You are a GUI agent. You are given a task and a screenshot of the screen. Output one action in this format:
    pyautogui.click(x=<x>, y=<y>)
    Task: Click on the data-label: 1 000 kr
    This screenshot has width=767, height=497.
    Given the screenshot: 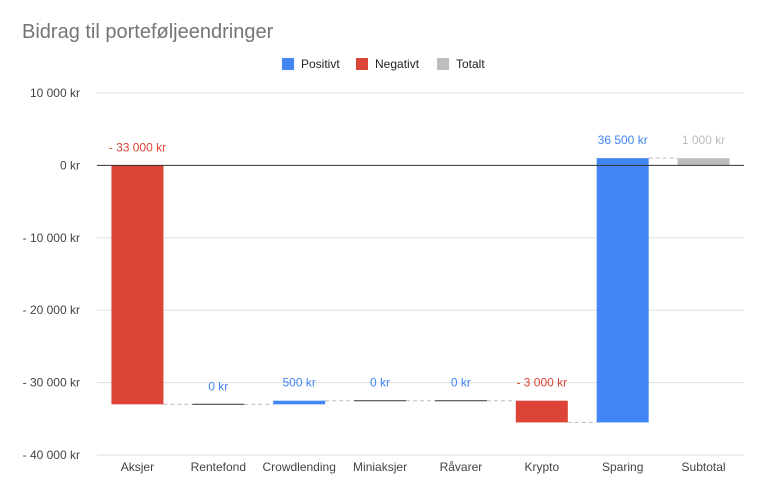 What is the action you would take?
    pyautogui.click(x=703, y=140)
    